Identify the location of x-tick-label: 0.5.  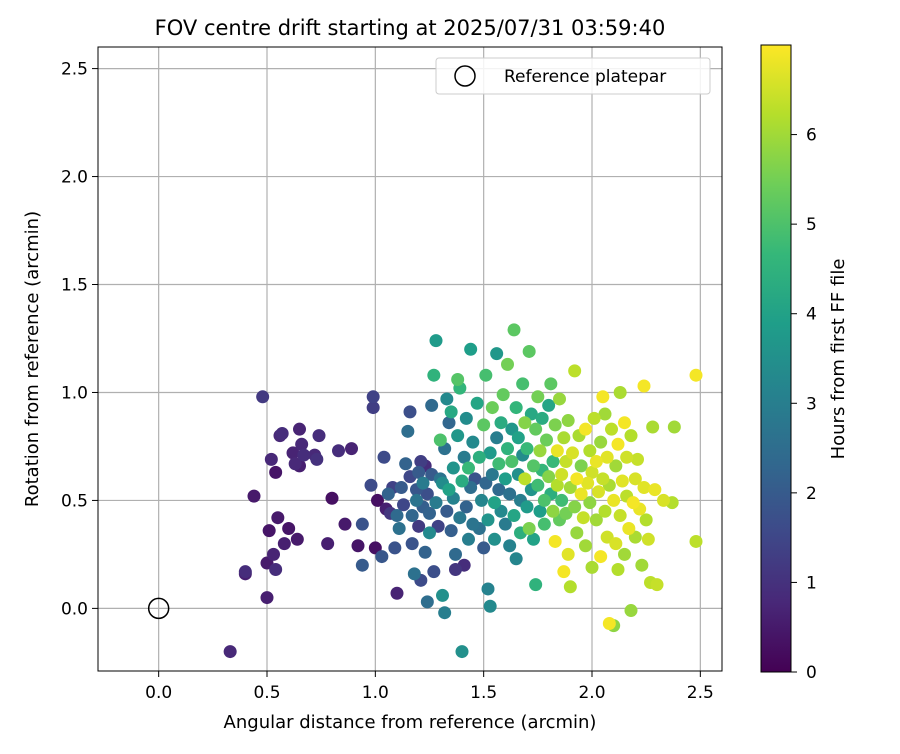
(266, 693).